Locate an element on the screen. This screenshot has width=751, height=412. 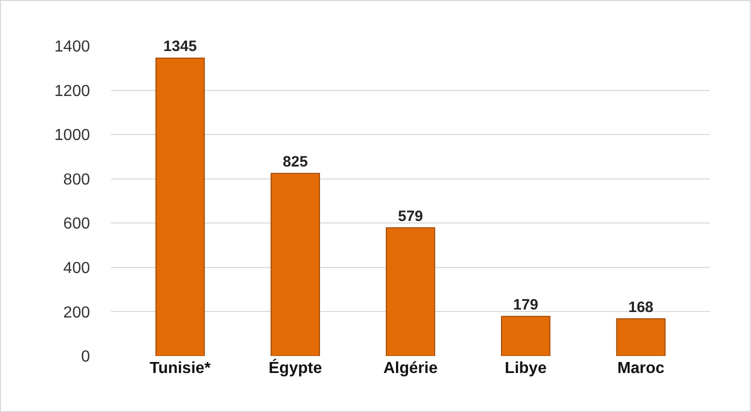
y-tick-label: 1000 is located at coordinates (72, 135).